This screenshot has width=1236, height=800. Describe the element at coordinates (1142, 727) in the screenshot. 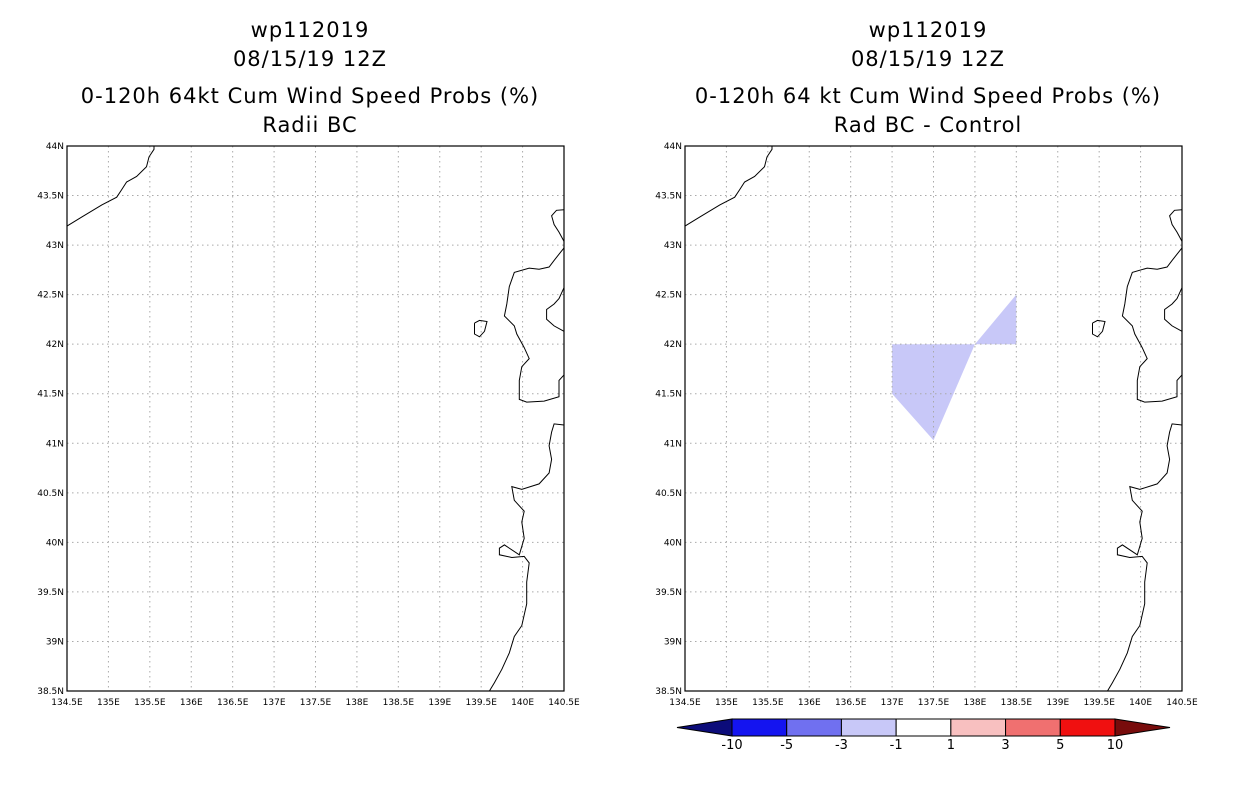

I see `colorbar-extend-high` at that location.